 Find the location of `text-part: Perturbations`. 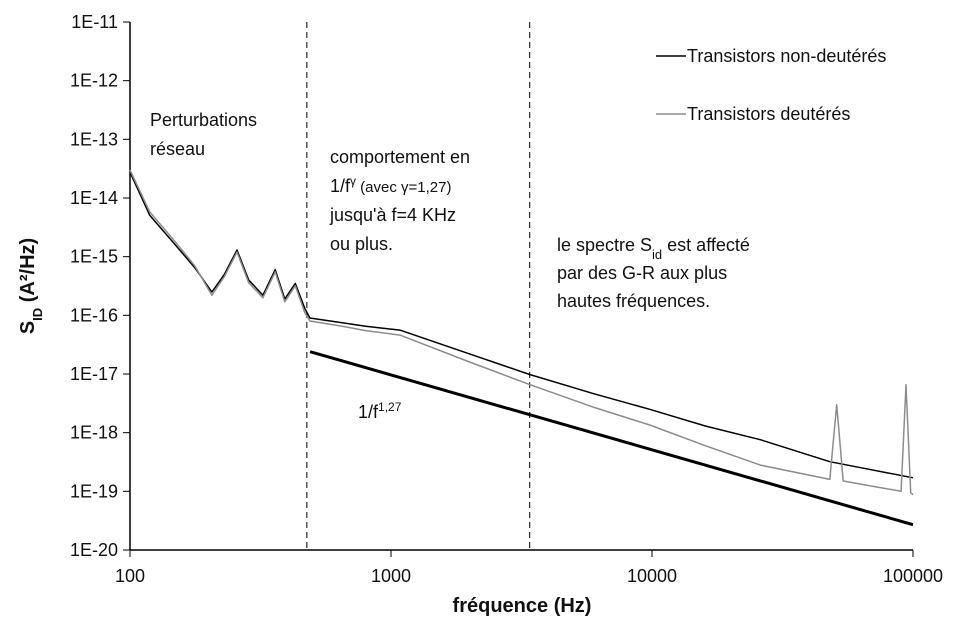

text-part: Perturbations is located at coordinates (203, 120).